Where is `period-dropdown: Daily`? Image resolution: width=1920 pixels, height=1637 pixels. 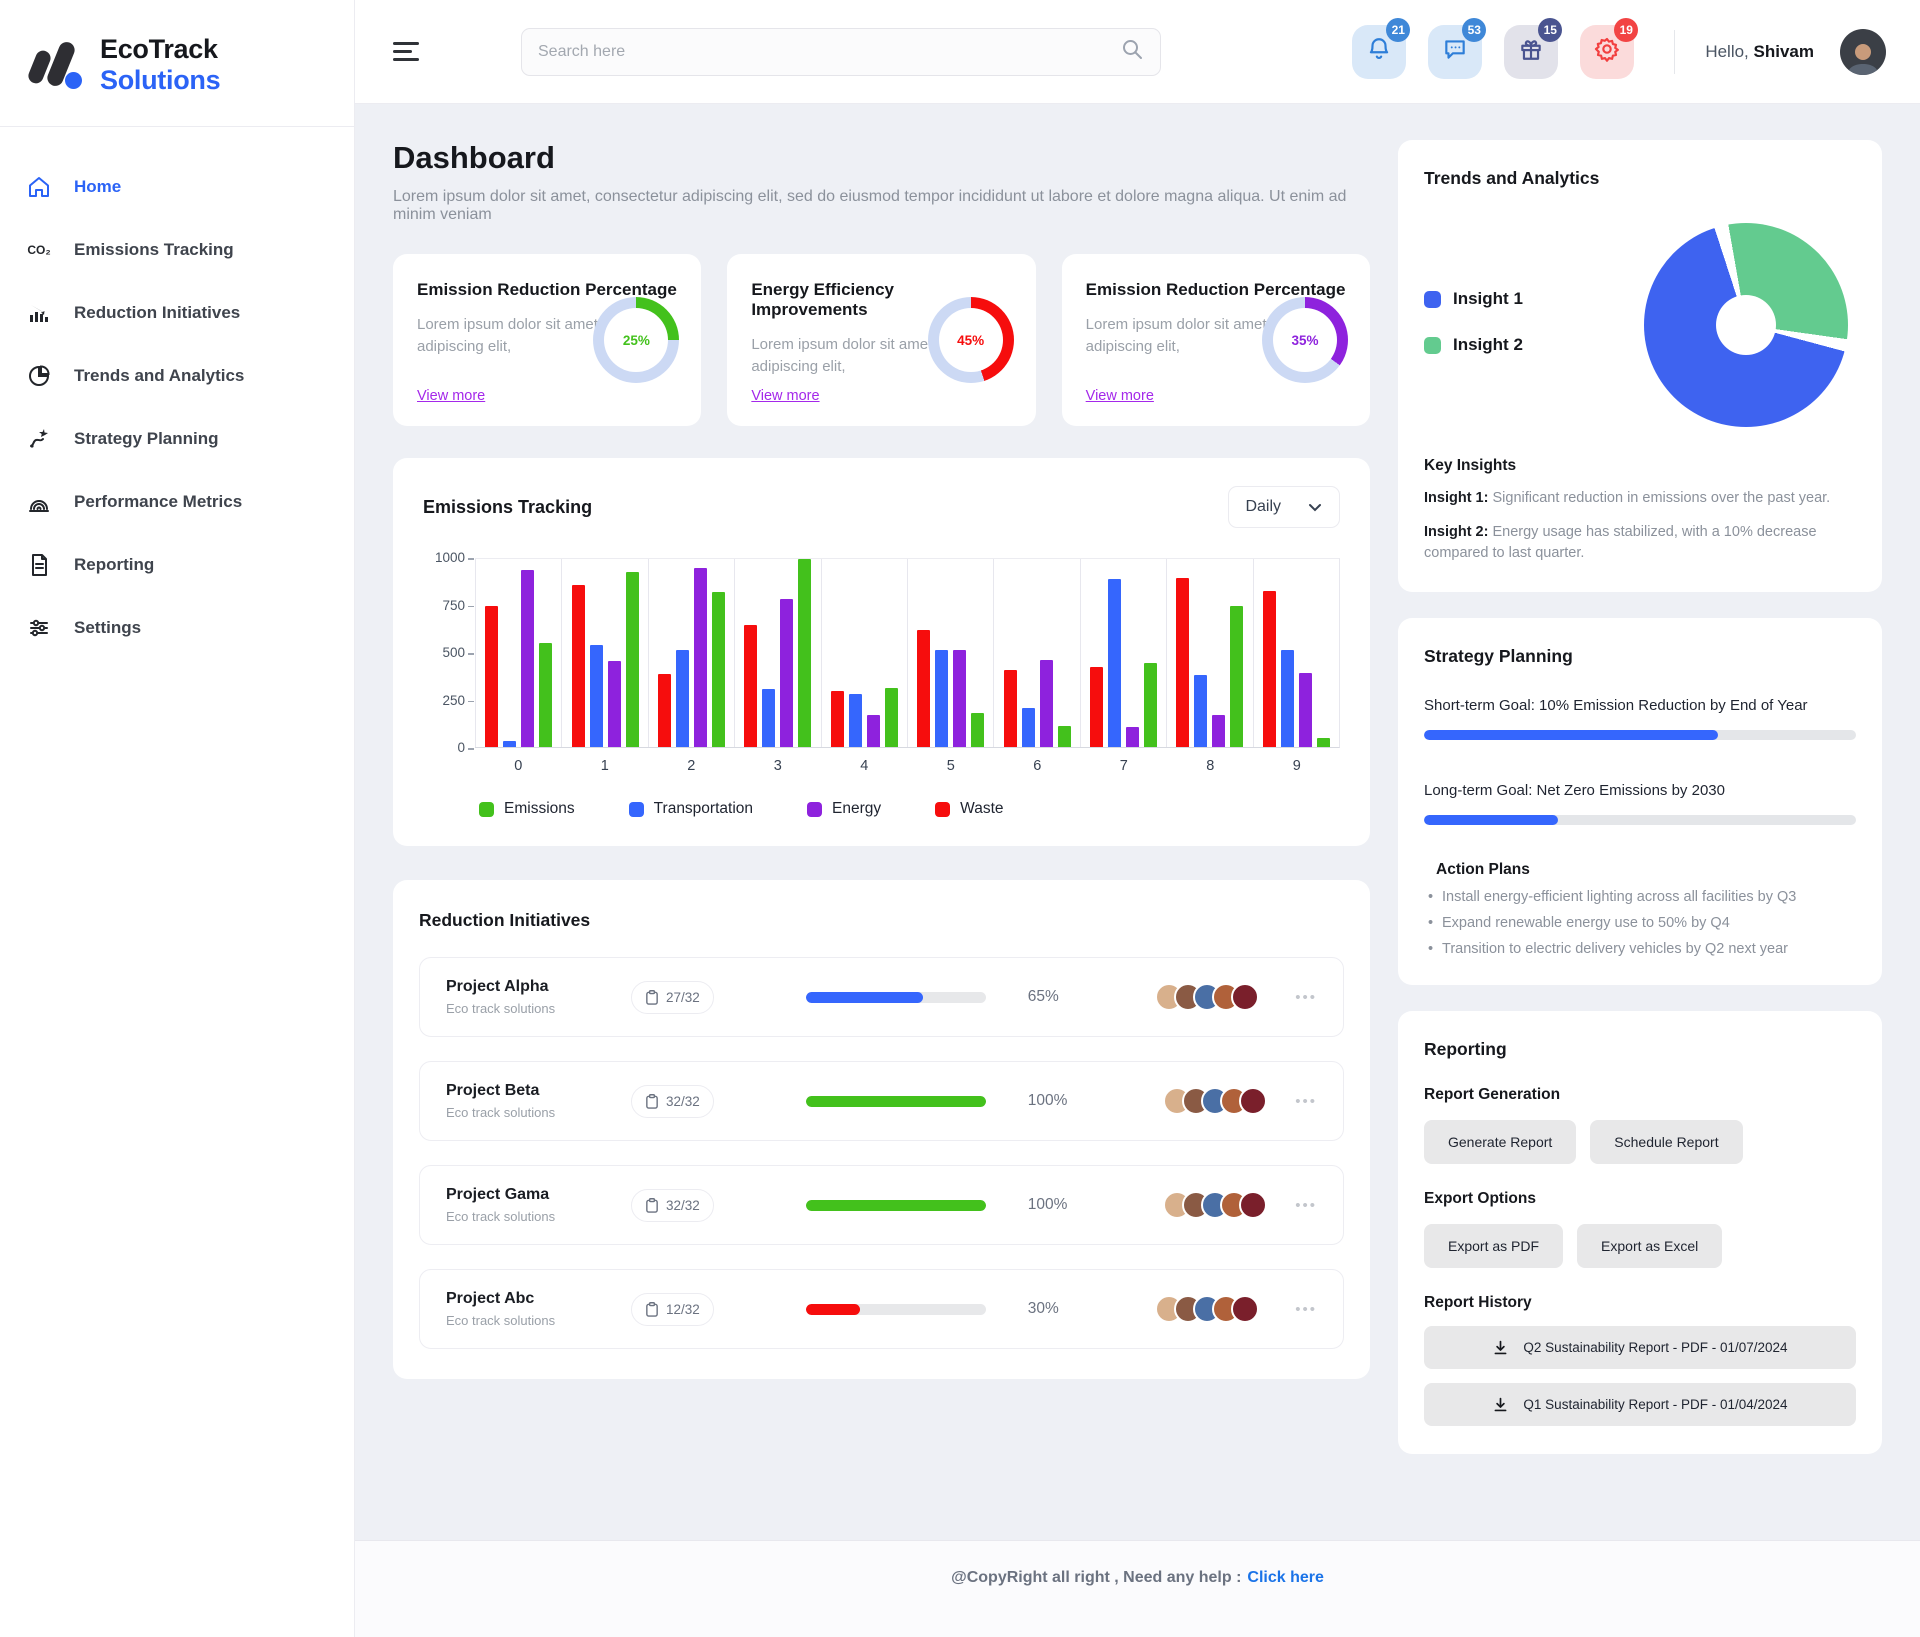
period-dropdown: Daily is located at coordinates (1284, 507).